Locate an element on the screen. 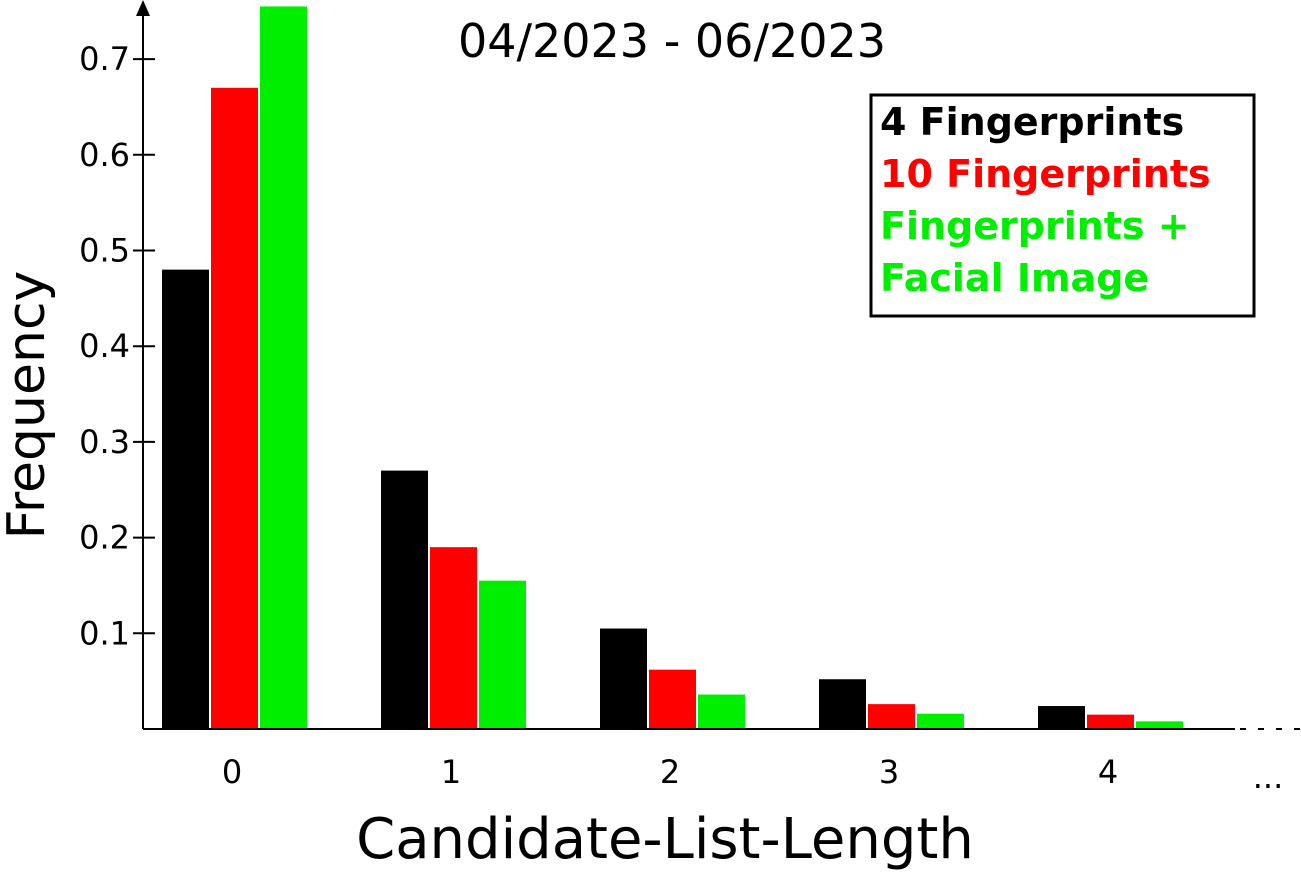 This screenshot has height=874, width=1301. chart-title: 04/2023 - 06/2023 is located at coordinates (672, 41).